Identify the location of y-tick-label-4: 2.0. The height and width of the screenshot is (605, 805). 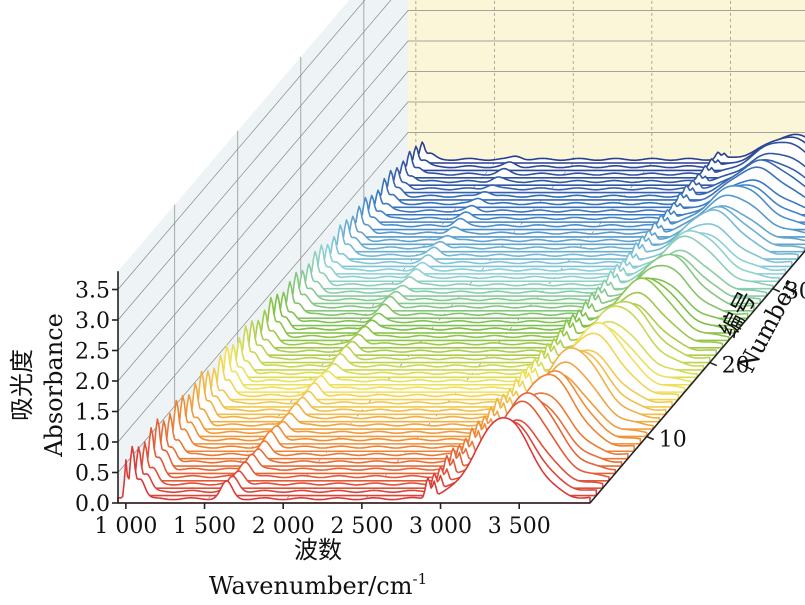
(92, 382).